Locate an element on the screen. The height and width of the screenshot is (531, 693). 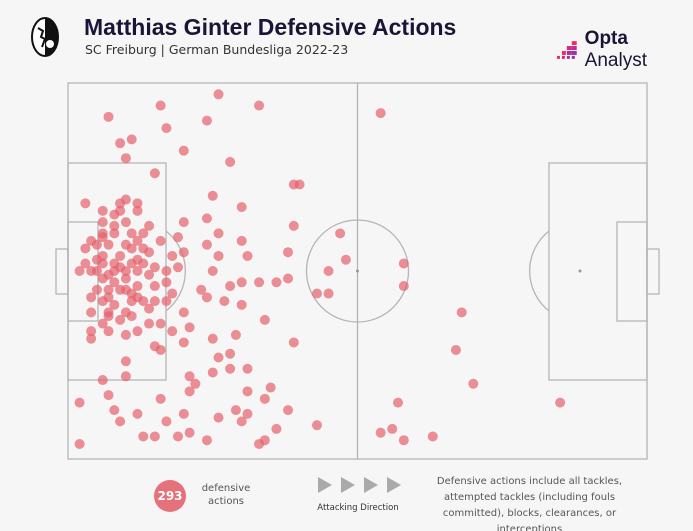
right-penalty-arc is located at coordinates (539, 271).